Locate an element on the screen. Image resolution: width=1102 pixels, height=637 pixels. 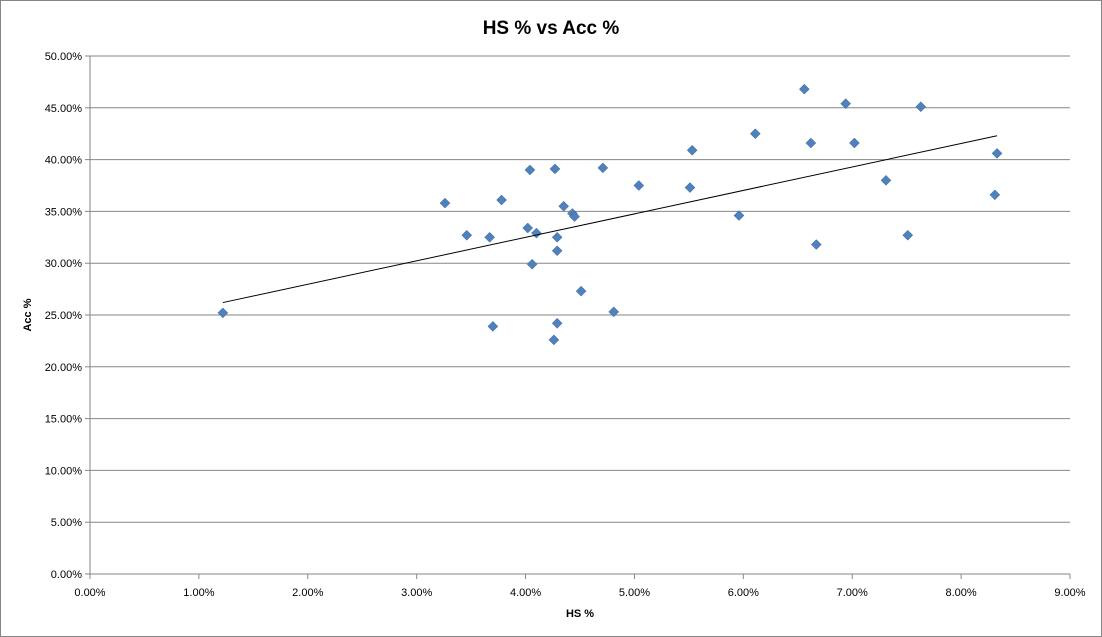
y-tick-label: 50.00% is located at coordinates (64, 57).